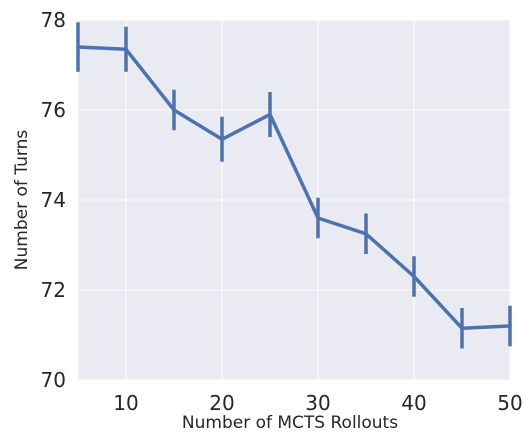  I want to click on x-tick-label: 40, so click(413, 403).